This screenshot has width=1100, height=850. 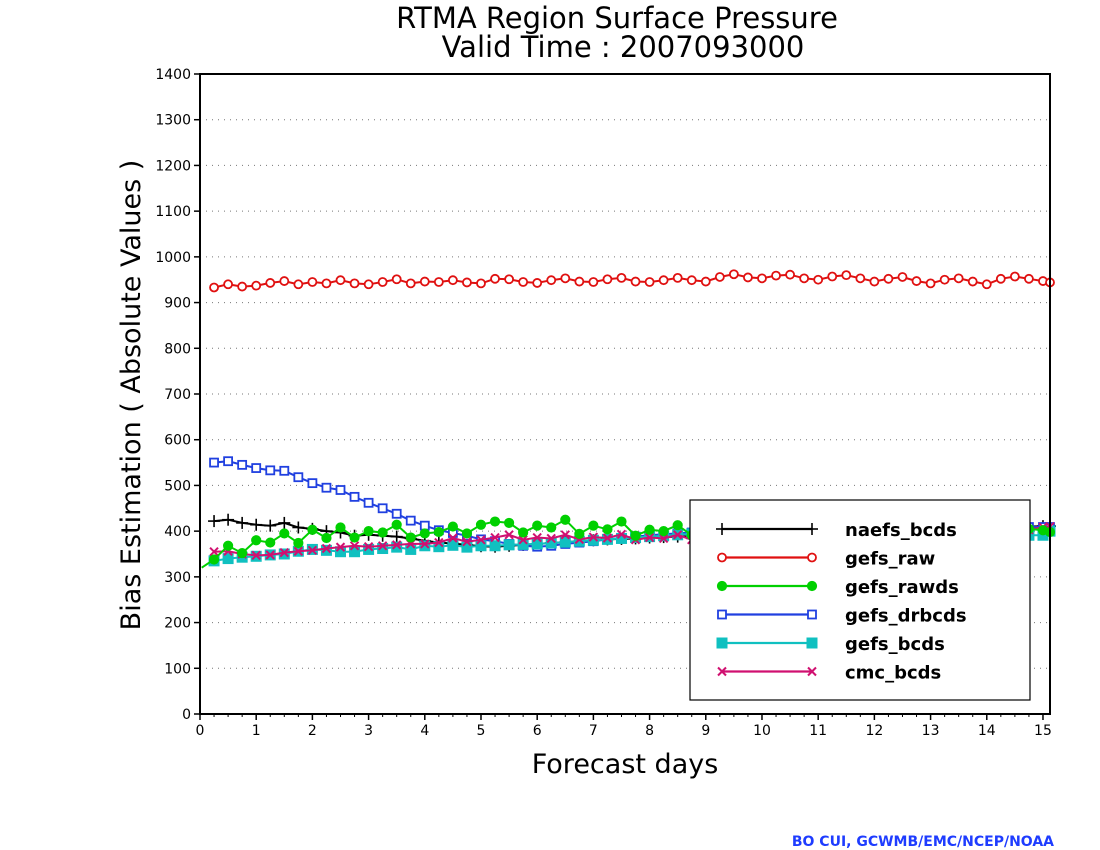 What do you see at coordinates (173, 212) in the screenshot?
I see `y-tick-label: 1100` at bounding box center [173, 212].